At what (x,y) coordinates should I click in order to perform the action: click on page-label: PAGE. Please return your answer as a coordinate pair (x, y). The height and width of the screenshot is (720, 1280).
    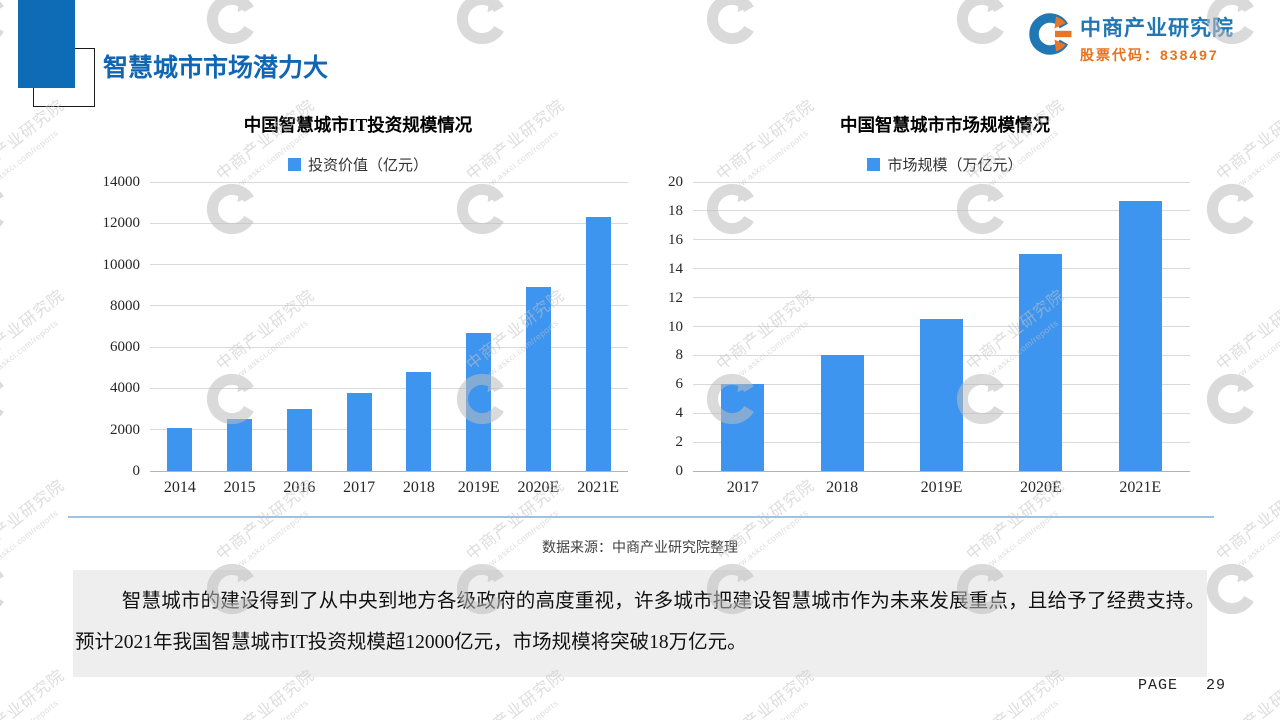
    Looking at the image, I should click on (1158, 685).